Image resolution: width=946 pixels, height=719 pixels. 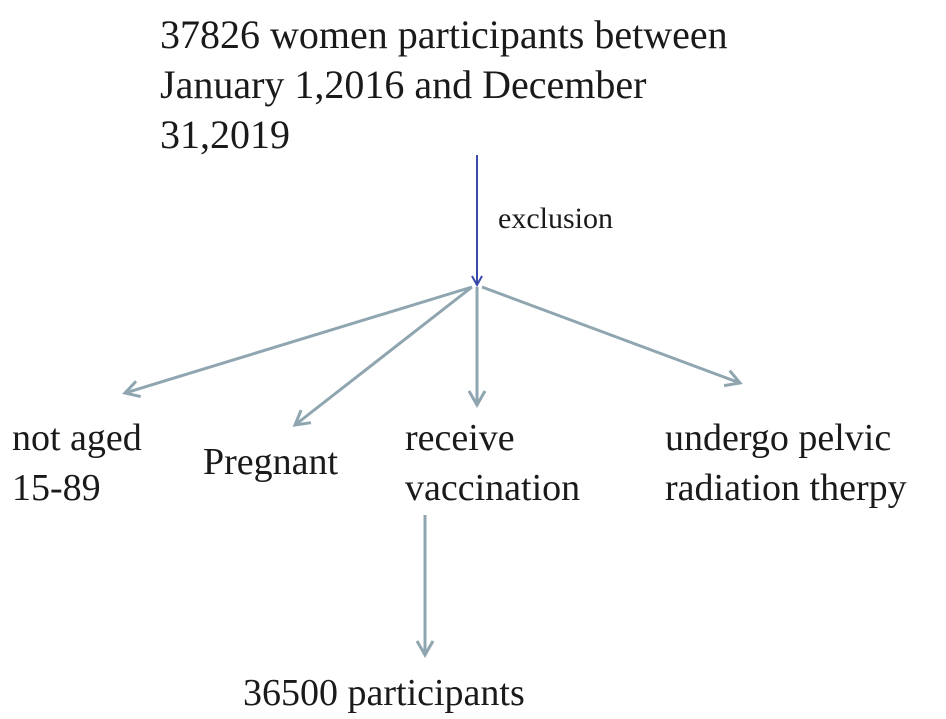 I want to click on node-text: 31,2019, so click(x=225, y=134).